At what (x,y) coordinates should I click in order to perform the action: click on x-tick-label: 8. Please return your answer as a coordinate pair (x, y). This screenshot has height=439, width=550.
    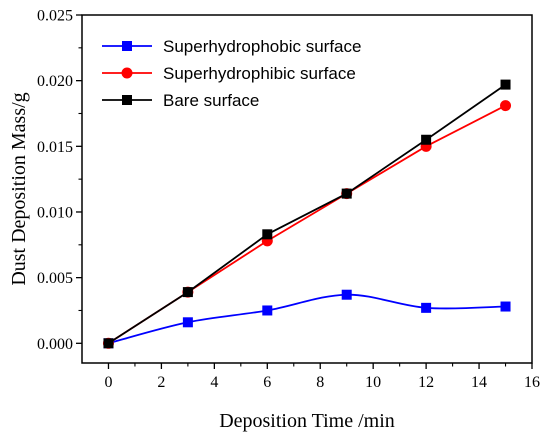
    Looking at the image, I should click on (320, 382).